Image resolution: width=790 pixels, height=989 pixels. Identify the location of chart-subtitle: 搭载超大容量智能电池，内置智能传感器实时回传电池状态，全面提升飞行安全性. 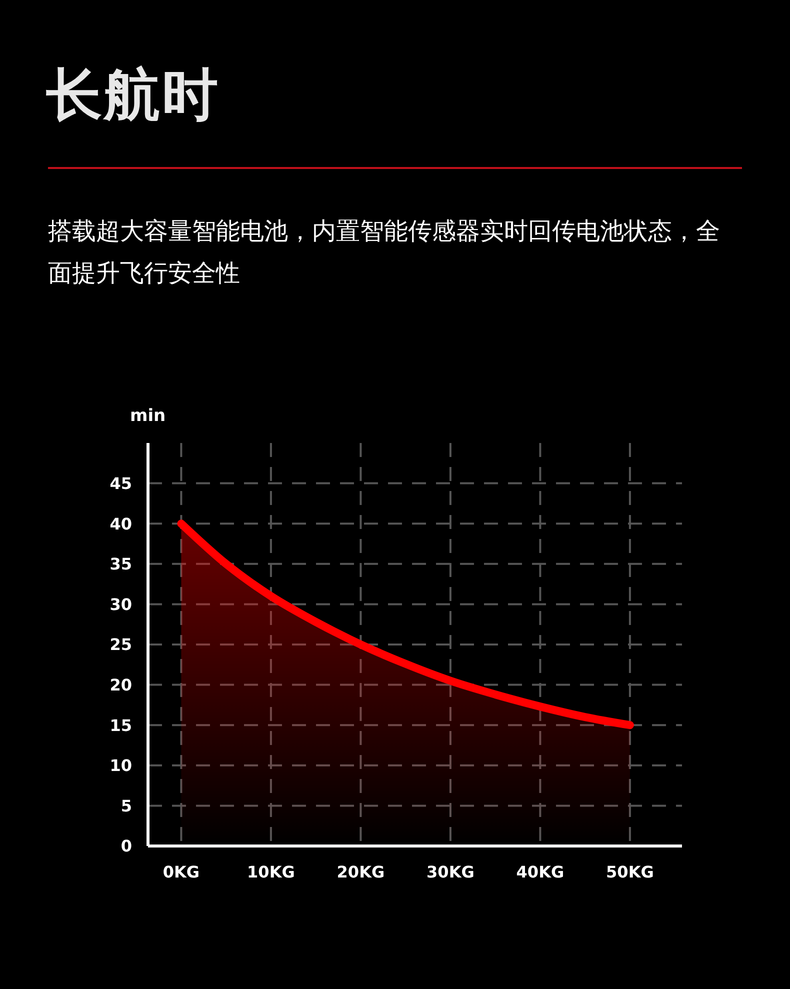
(384, 252).